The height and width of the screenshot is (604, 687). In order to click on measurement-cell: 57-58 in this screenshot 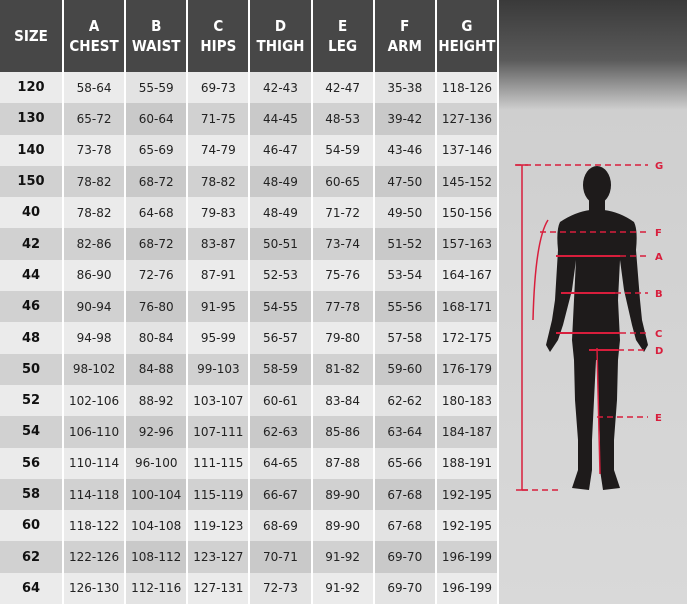, I will do `click(405, 338)`.